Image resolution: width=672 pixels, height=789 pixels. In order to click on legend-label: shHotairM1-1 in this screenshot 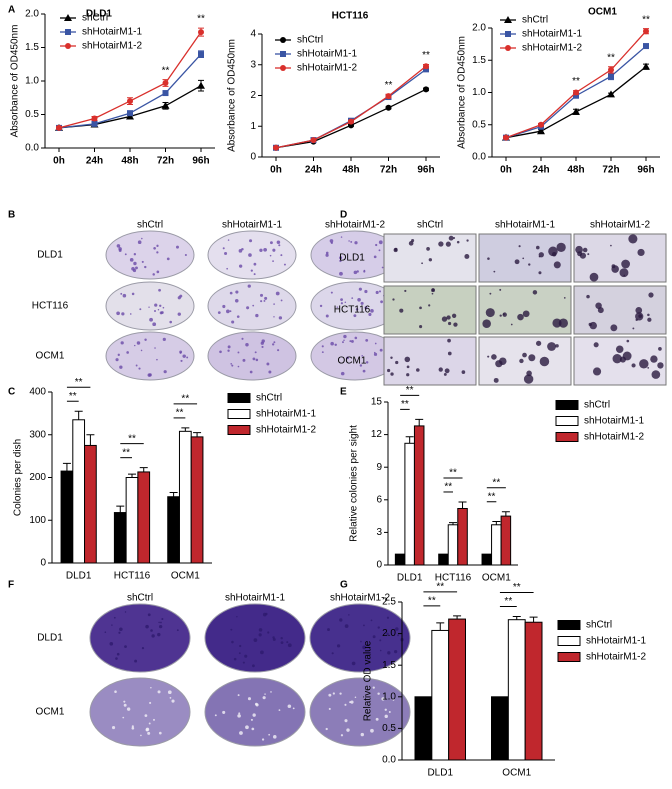, I will do `click(614, 421)`.